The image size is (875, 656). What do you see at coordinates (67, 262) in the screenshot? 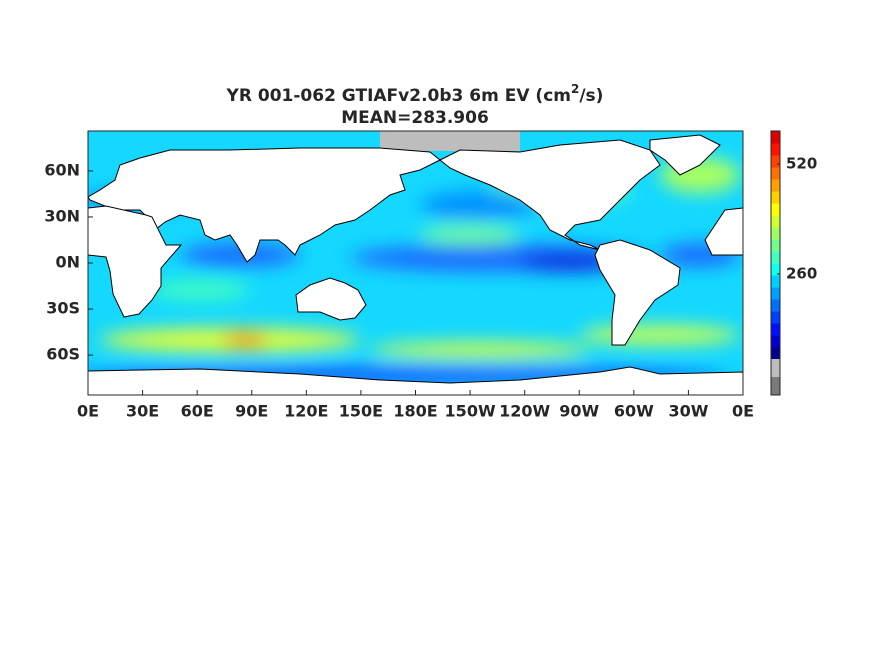
I see `y-tick-label: 0N` at bounding box center [67, 262].